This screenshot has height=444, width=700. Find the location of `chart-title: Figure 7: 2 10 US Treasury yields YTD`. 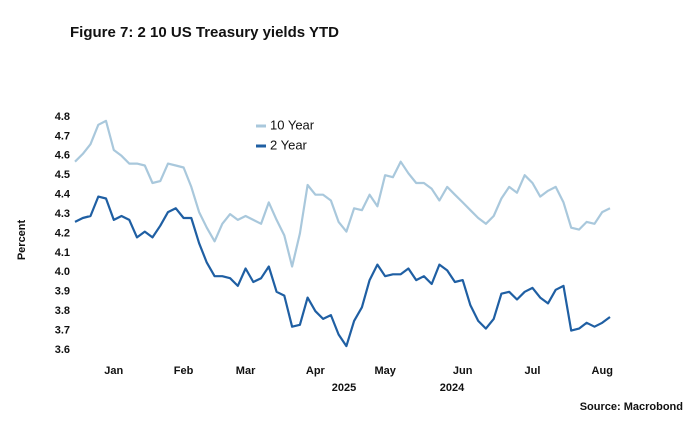

chart-title: Figure 7: 2 10 US Treasury yields YTD is located at coordinates (204, 32).